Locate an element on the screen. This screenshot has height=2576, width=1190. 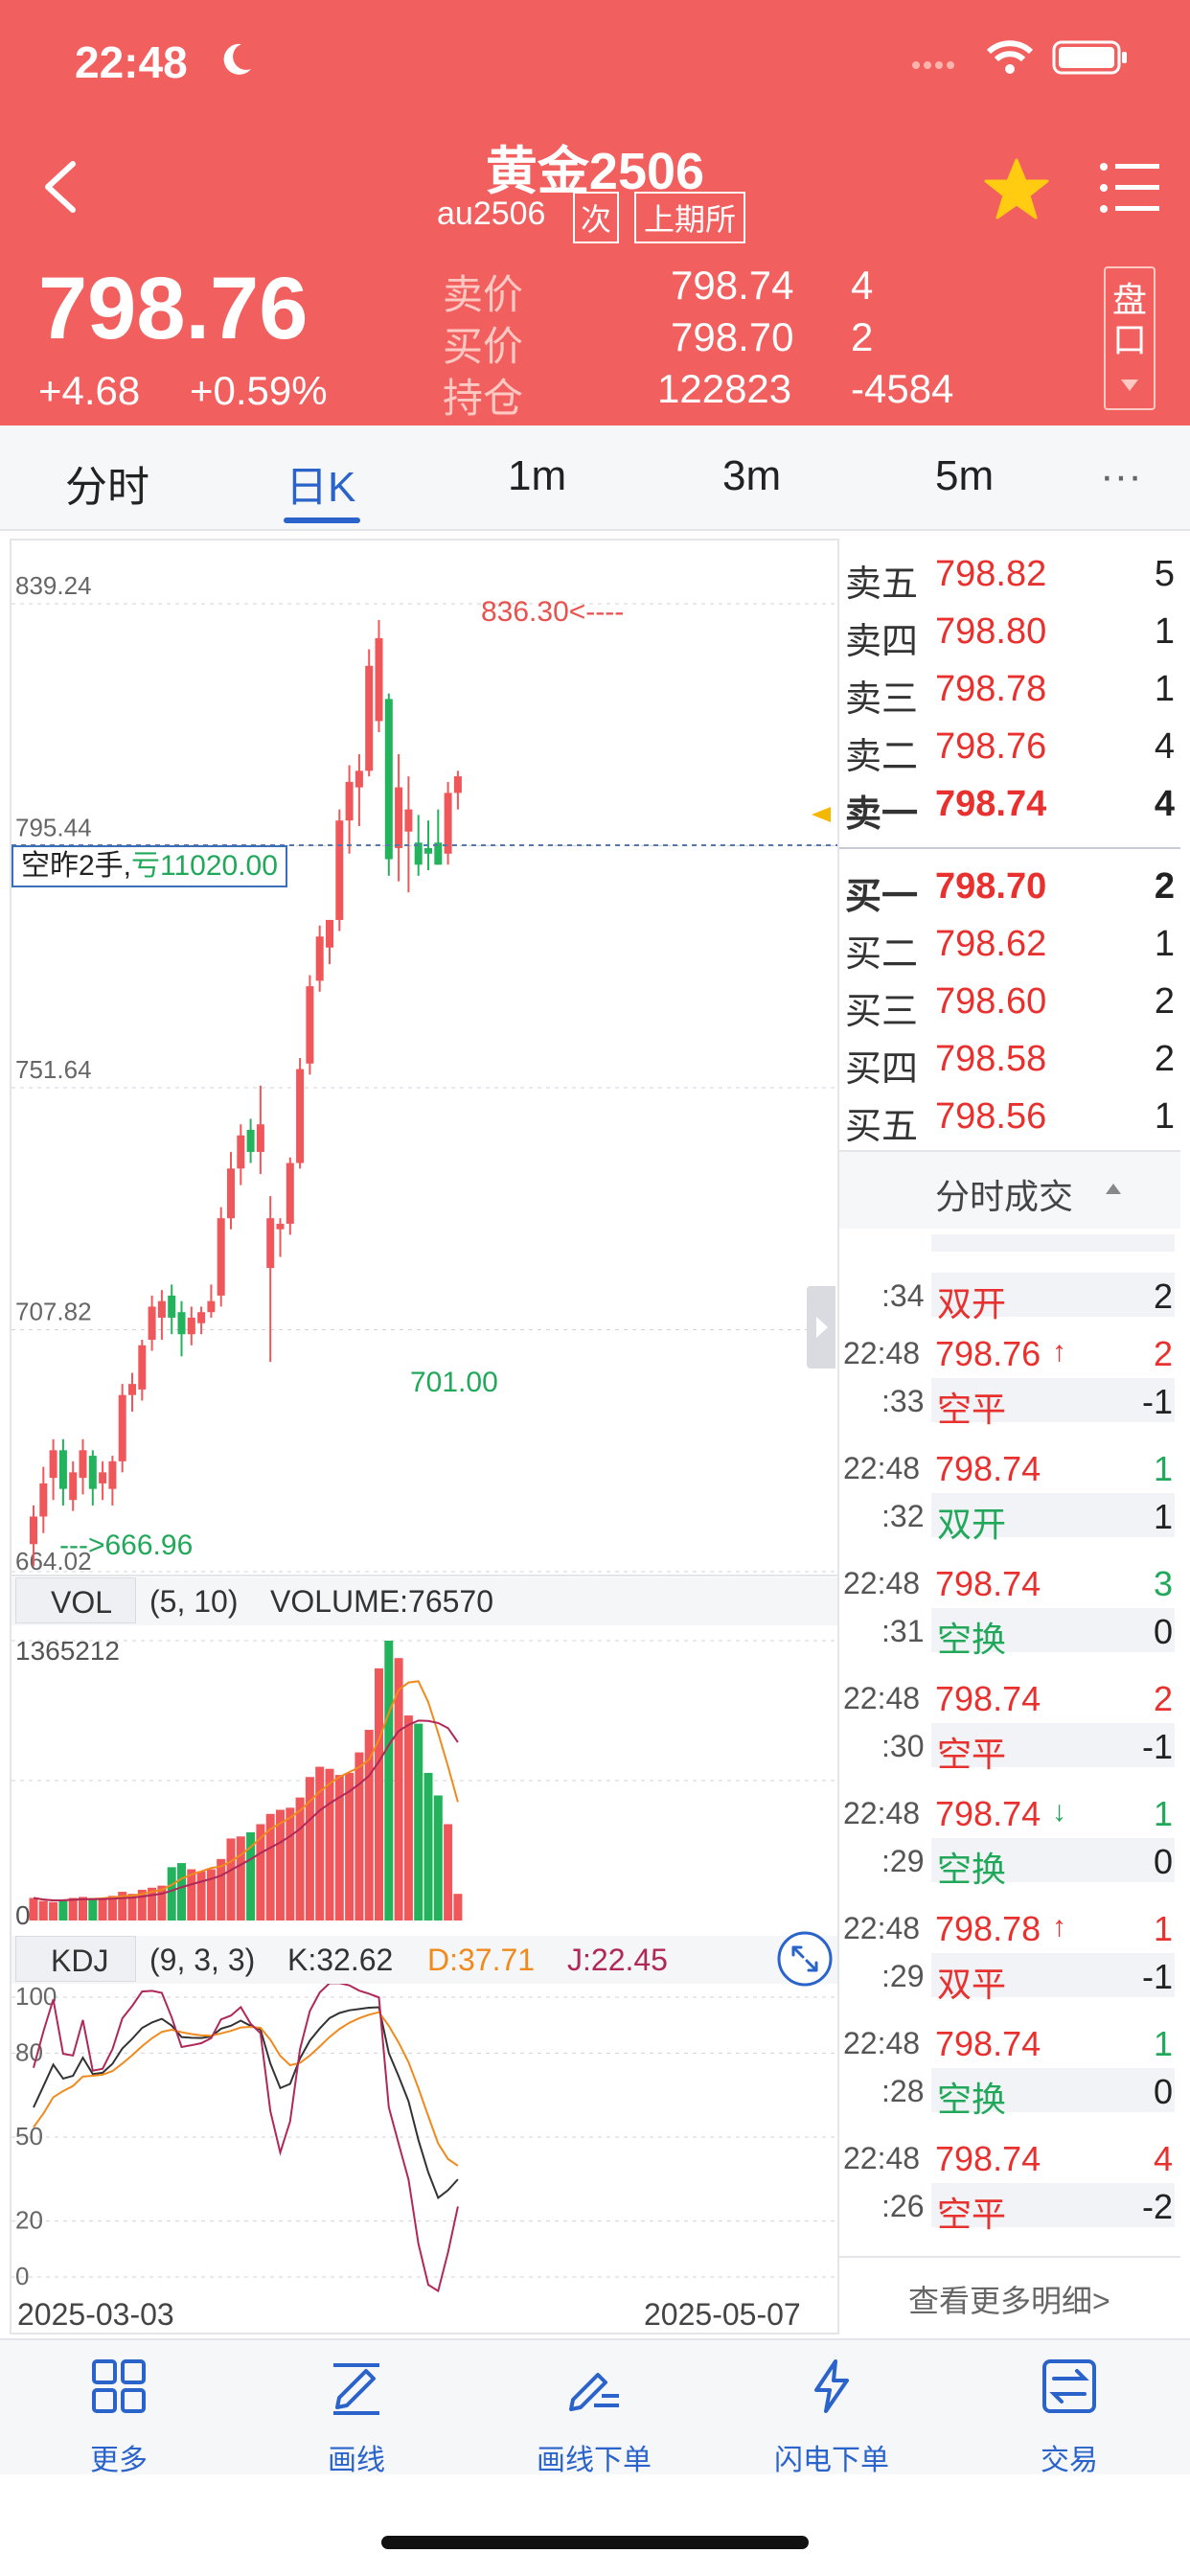
bid-row-4: 买四 798.58 2 is located at coordinates (1010, 1061).